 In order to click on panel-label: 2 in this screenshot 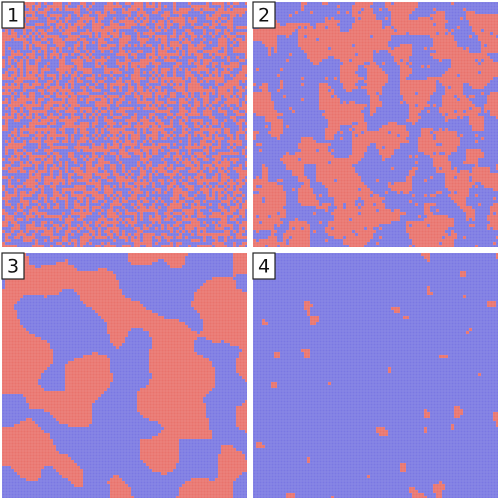, I will do `click(264, 16)`.